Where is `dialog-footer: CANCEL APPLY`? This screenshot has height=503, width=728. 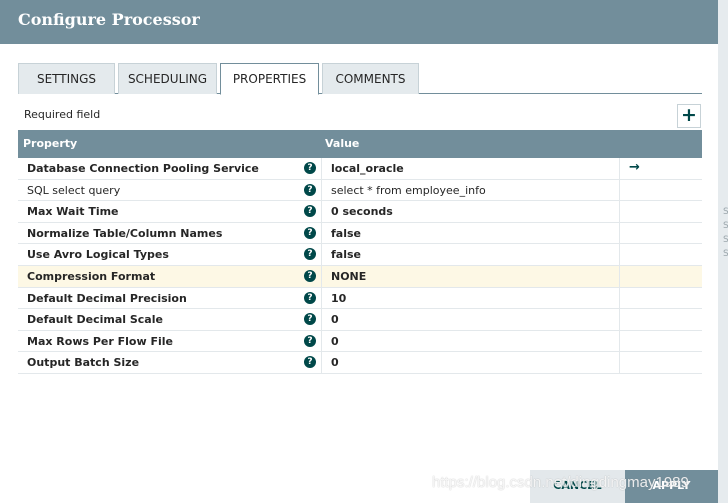 dialog-footer: CANCEL APPLY is located at coordinates (359, 486).